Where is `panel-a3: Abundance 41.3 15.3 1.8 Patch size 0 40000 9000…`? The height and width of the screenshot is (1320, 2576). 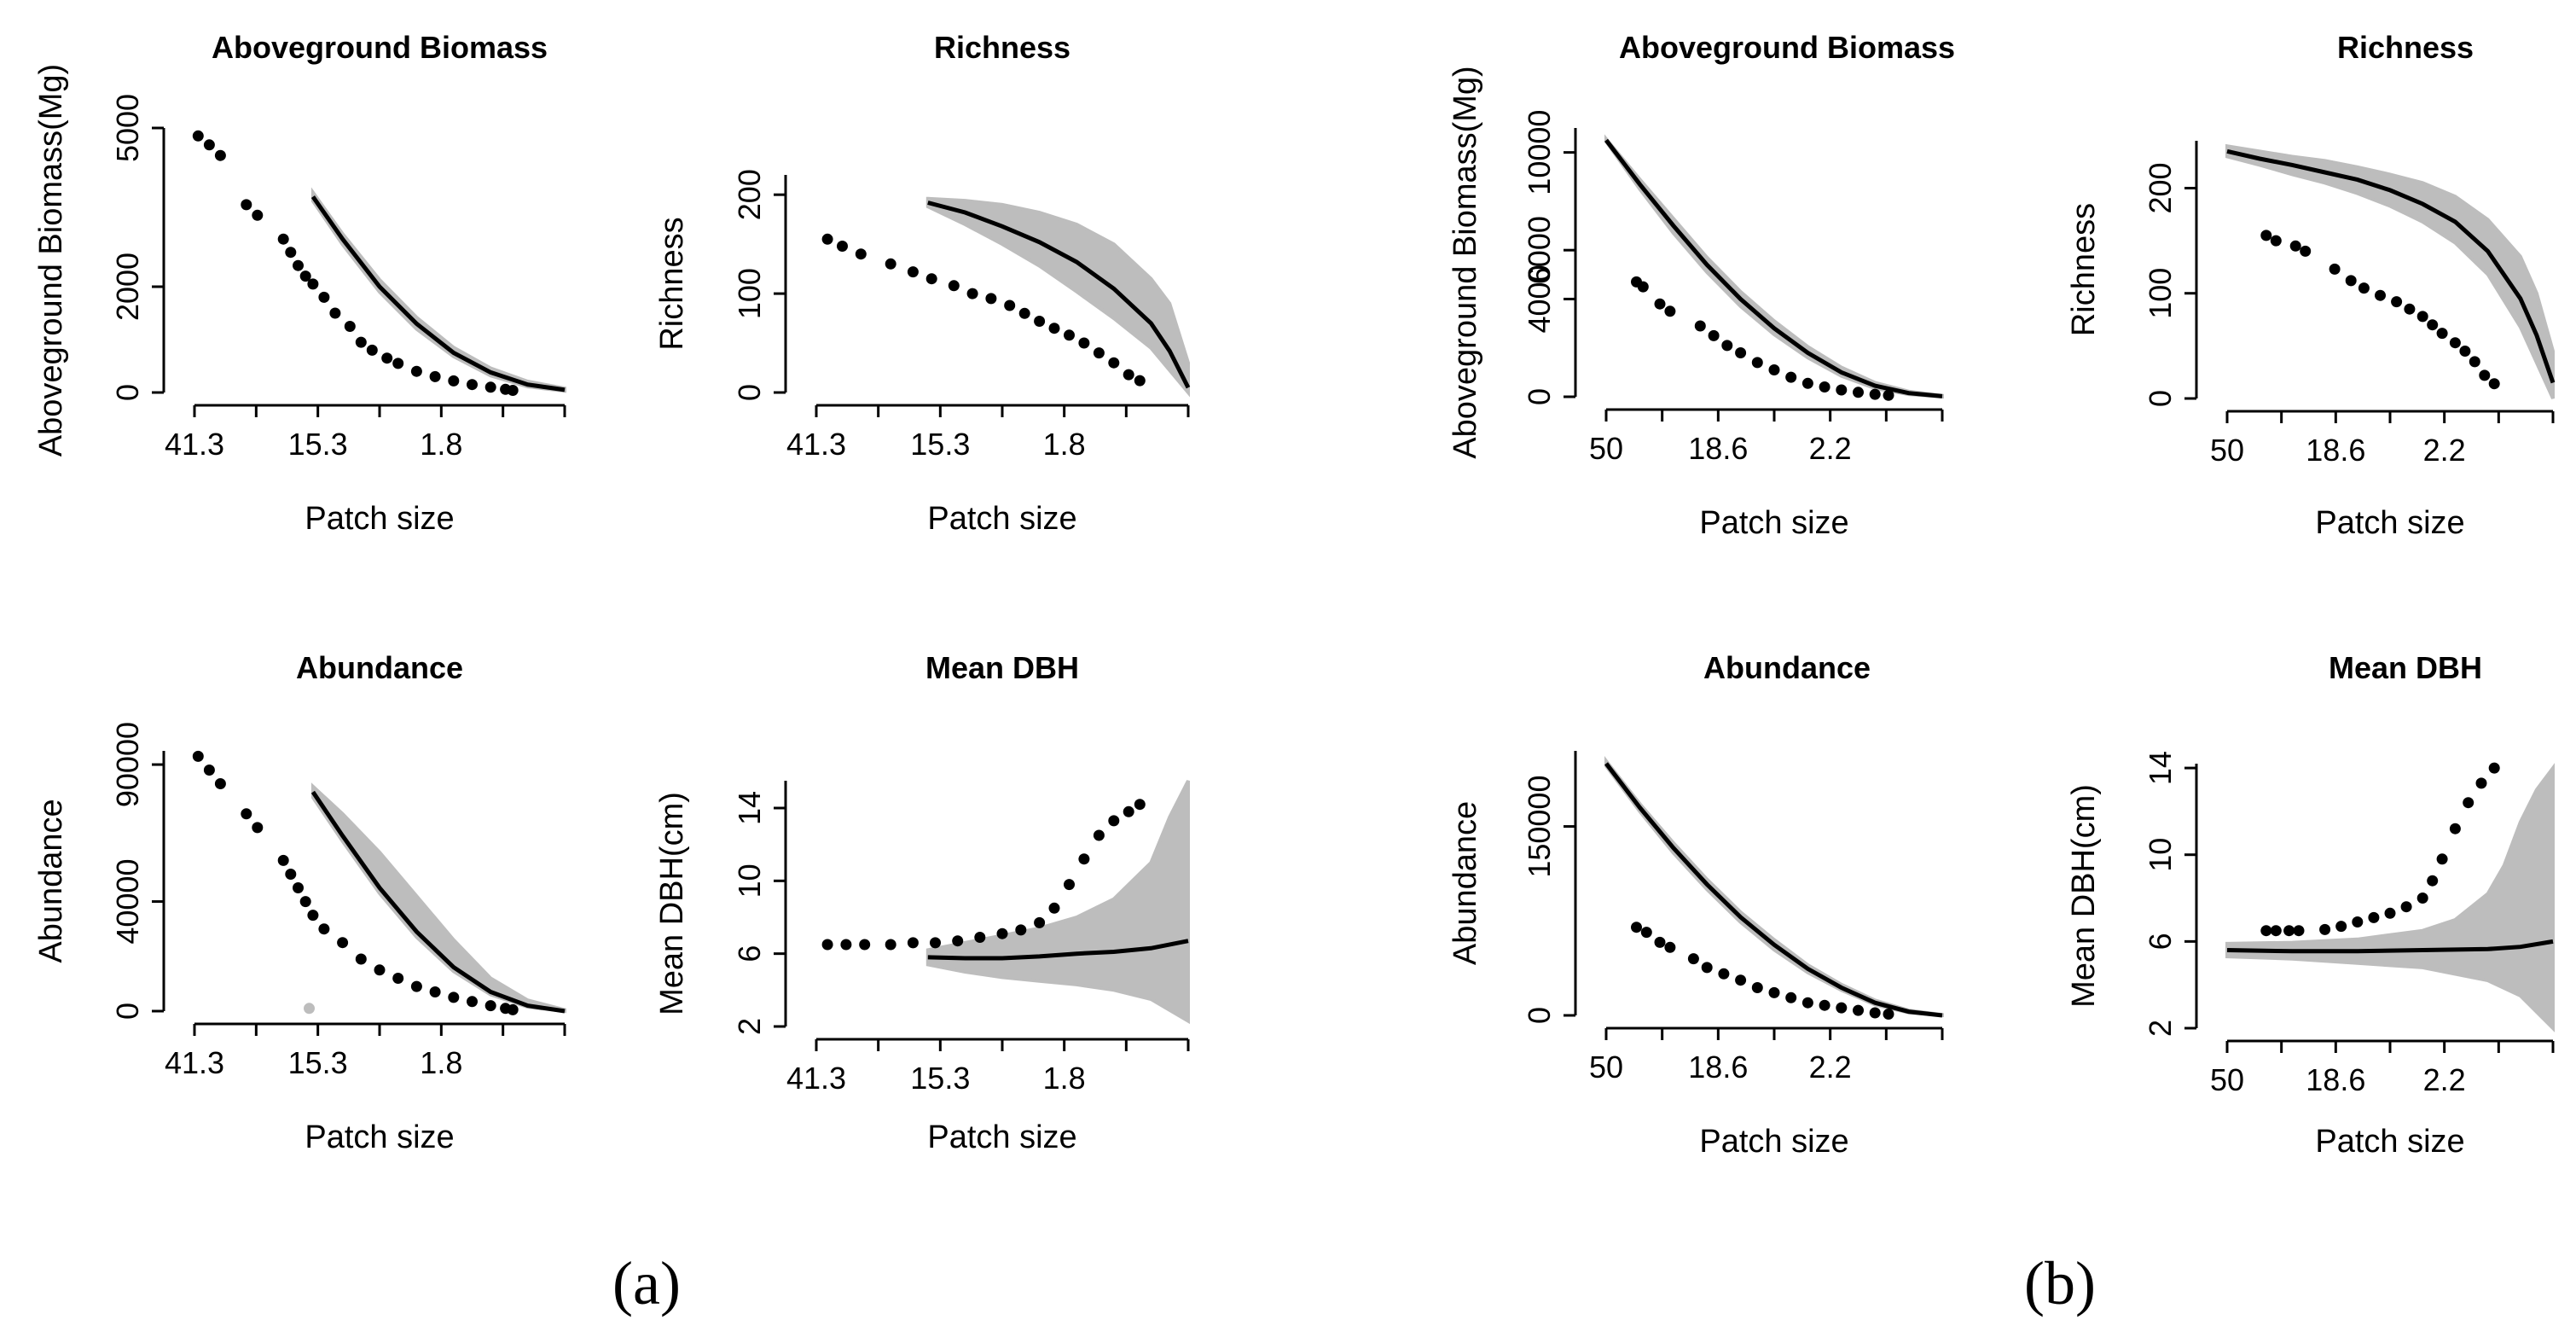 panel-a3: Abundance 41.3 15.3 1.8 Patch size 0 40000 9000… is located at coordinates (299, 902).